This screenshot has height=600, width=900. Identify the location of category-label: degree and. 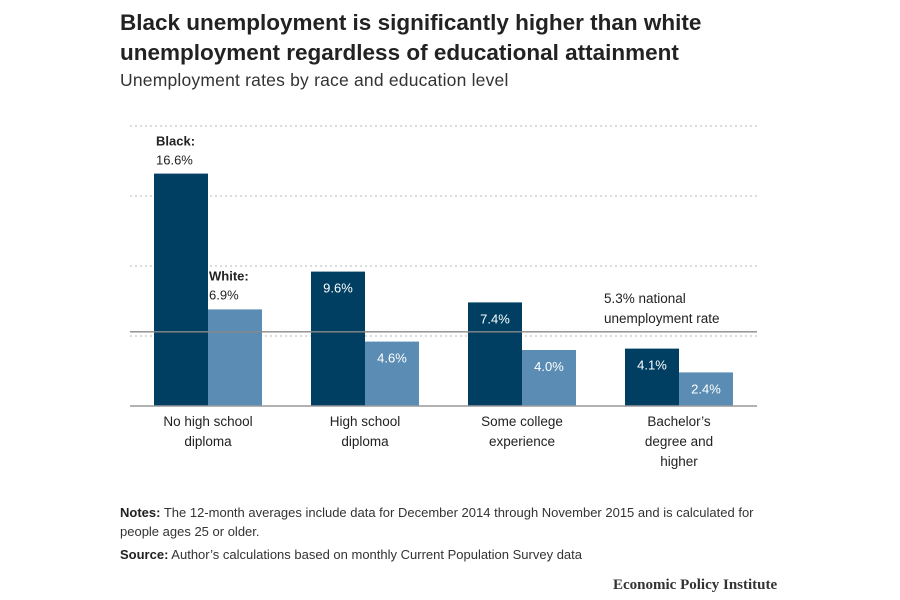
(679, 441).